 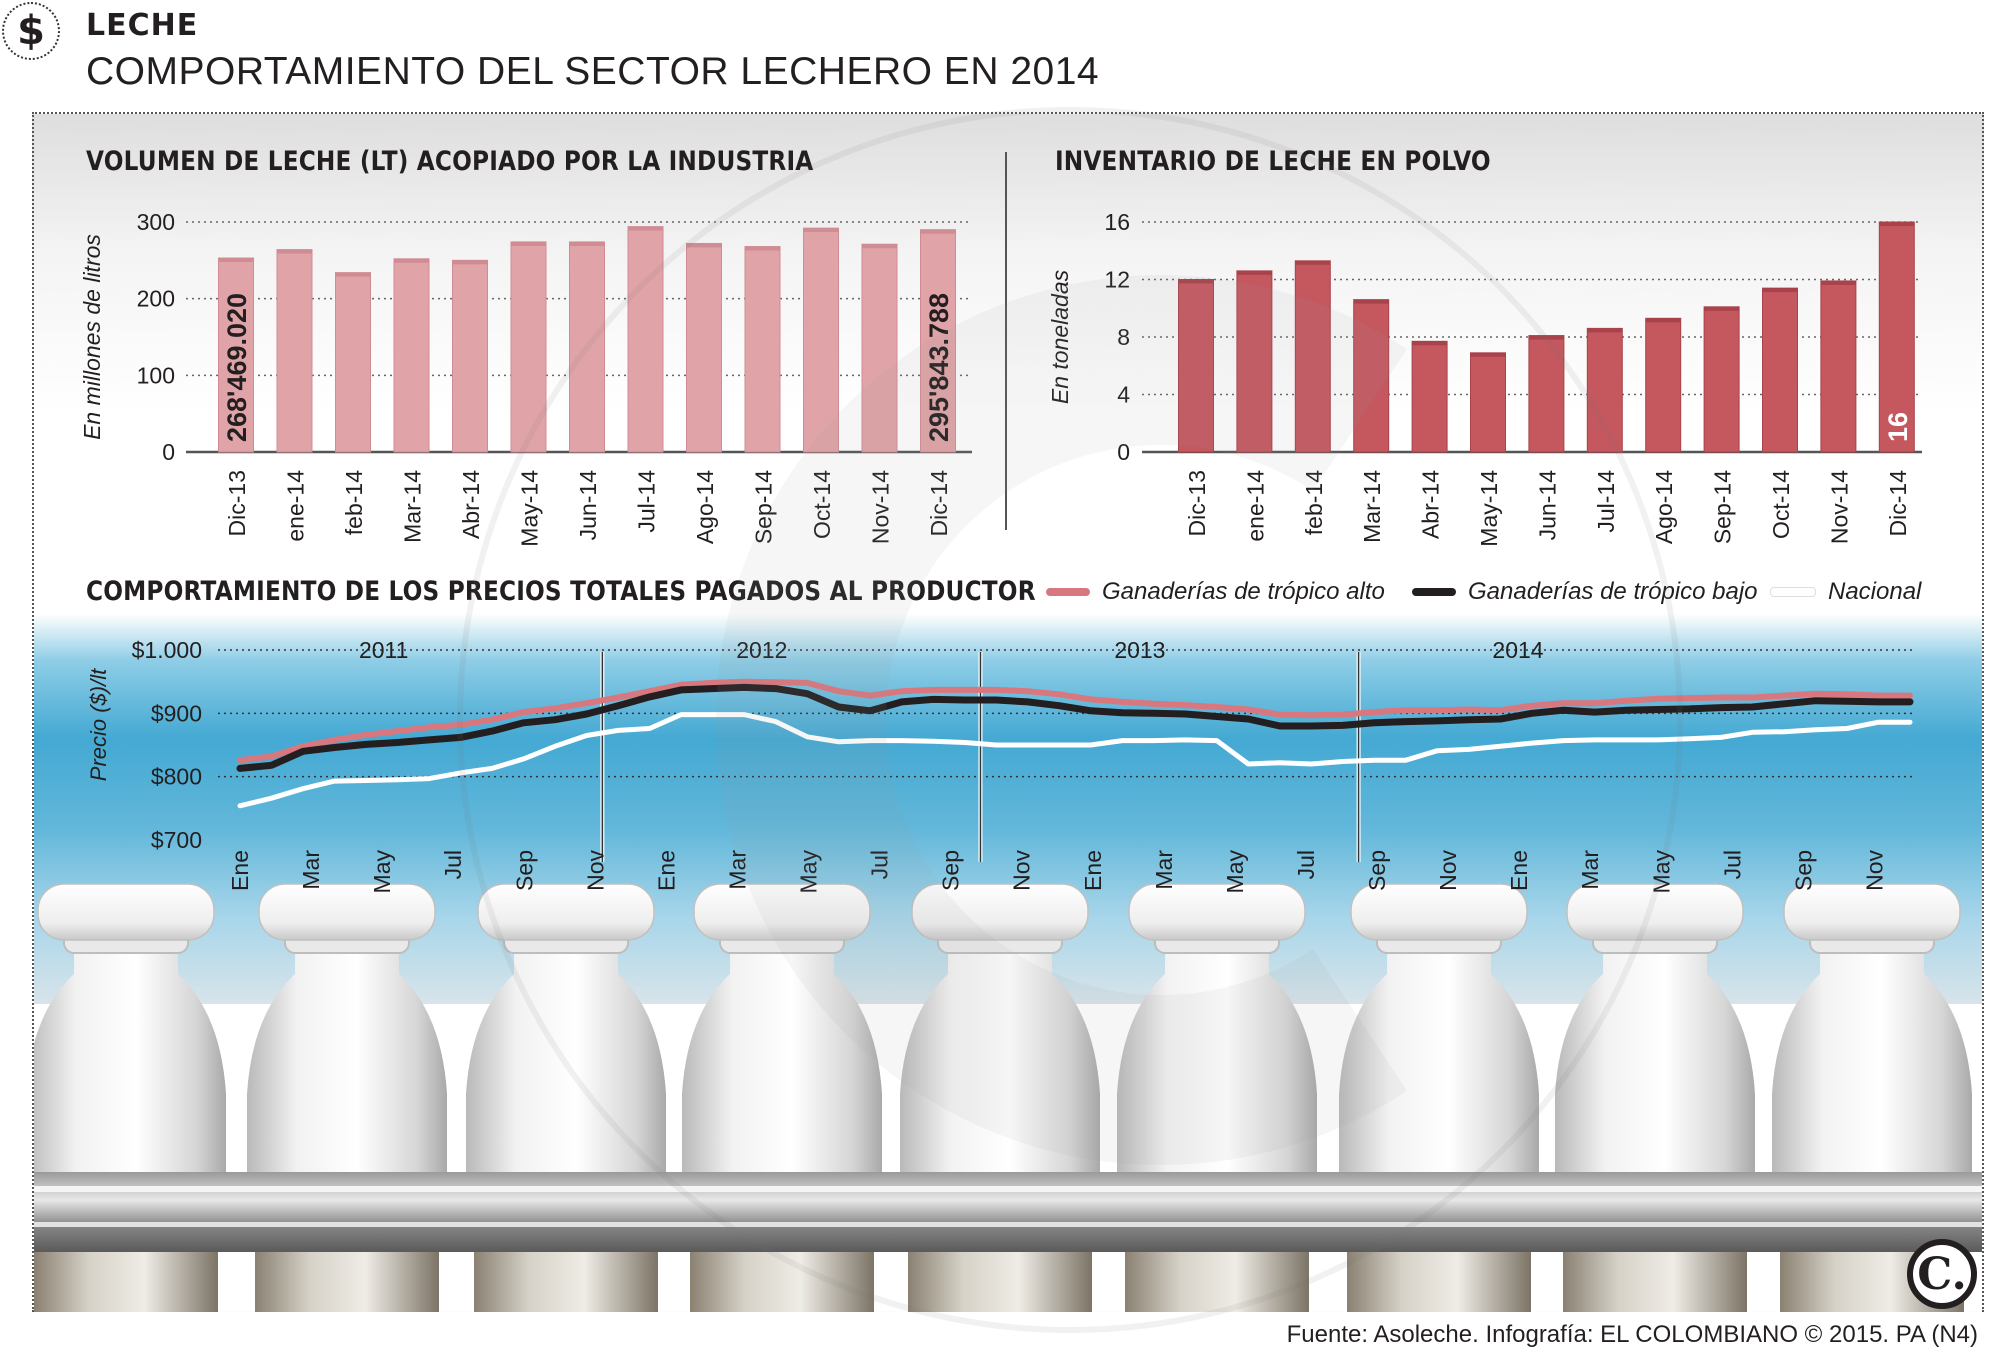 What do you see at coordinates (1123, 337) in the screenshot?
I see `y-tick-label: 8` at bounding box center [1123, 337].